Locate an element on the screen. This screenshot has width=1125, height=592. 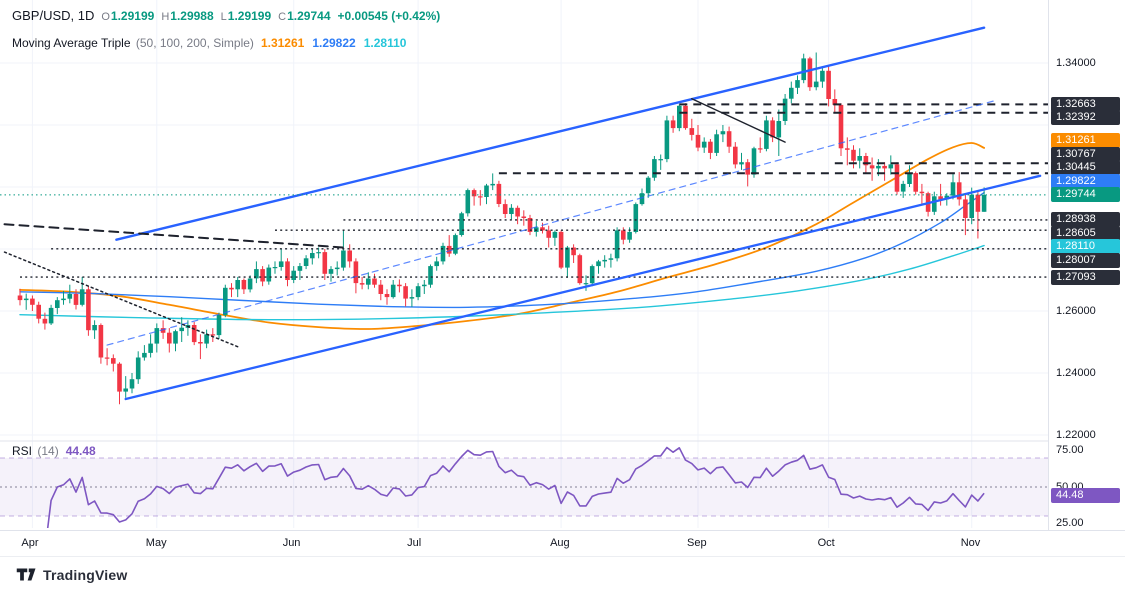
rsi-value-badge: 44.48 is located at coordinates (1085, 495).